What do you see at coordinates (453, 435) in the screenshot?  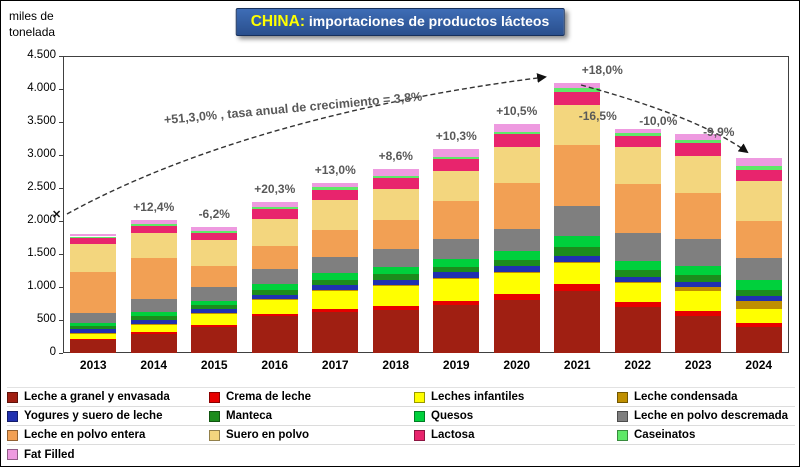 I see `legend-label: Lactosa` at bounding box center [453, 435].